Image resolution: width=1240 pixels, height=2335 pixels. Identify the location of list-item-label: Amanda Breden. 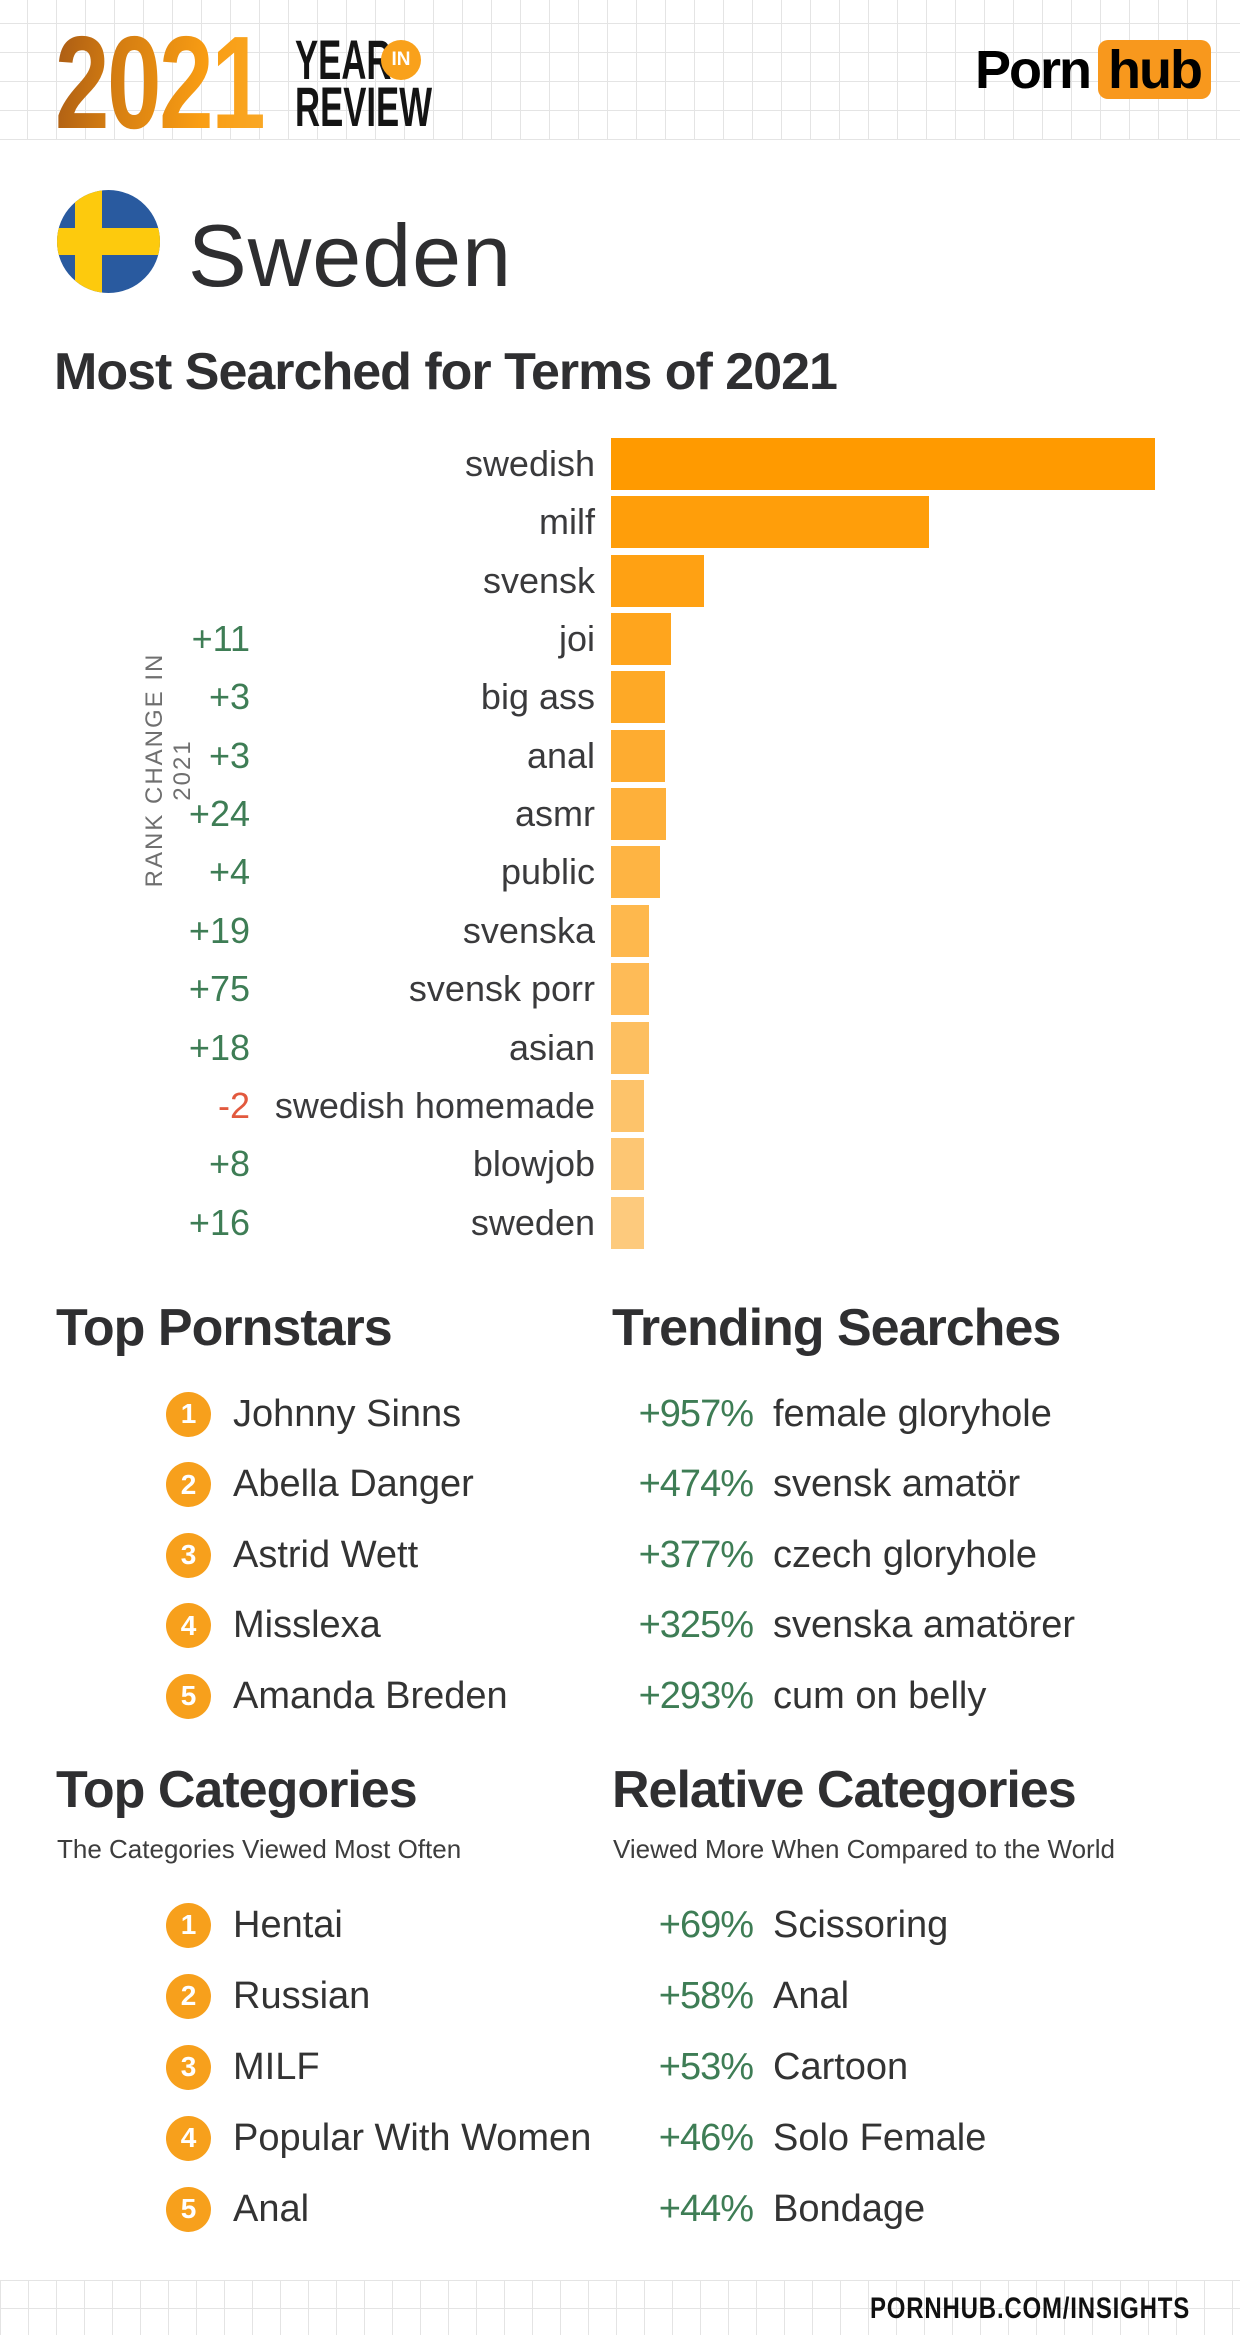
(370, 1695).